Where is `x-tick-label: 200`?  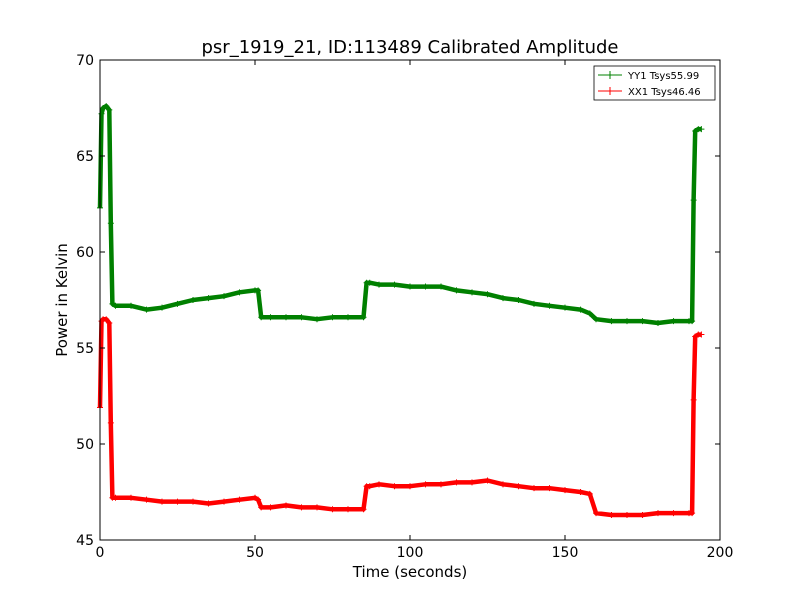
x-tick-label: 200 is located at coordinates (720, 553).